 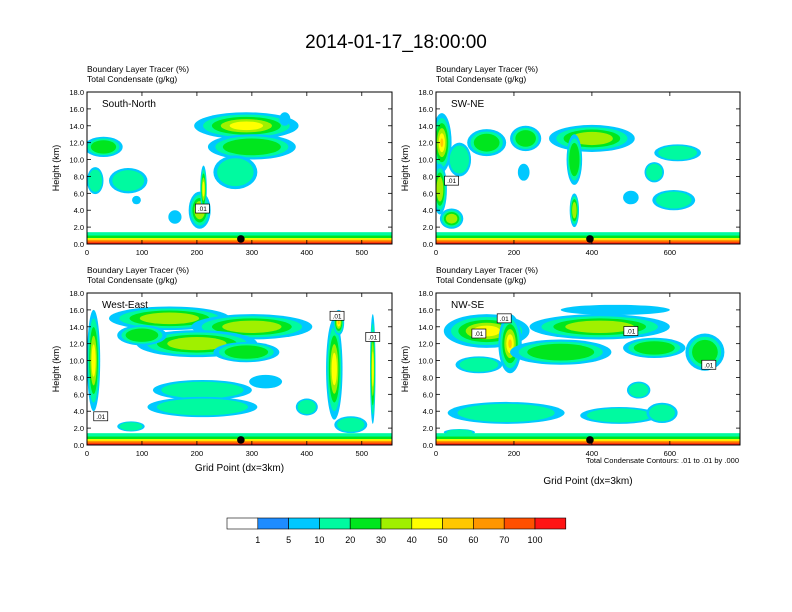 What do you see at coordinates (142, 252) in the screenshot?
I see `x-tick-label: 100` at bounding box center [142, 252].